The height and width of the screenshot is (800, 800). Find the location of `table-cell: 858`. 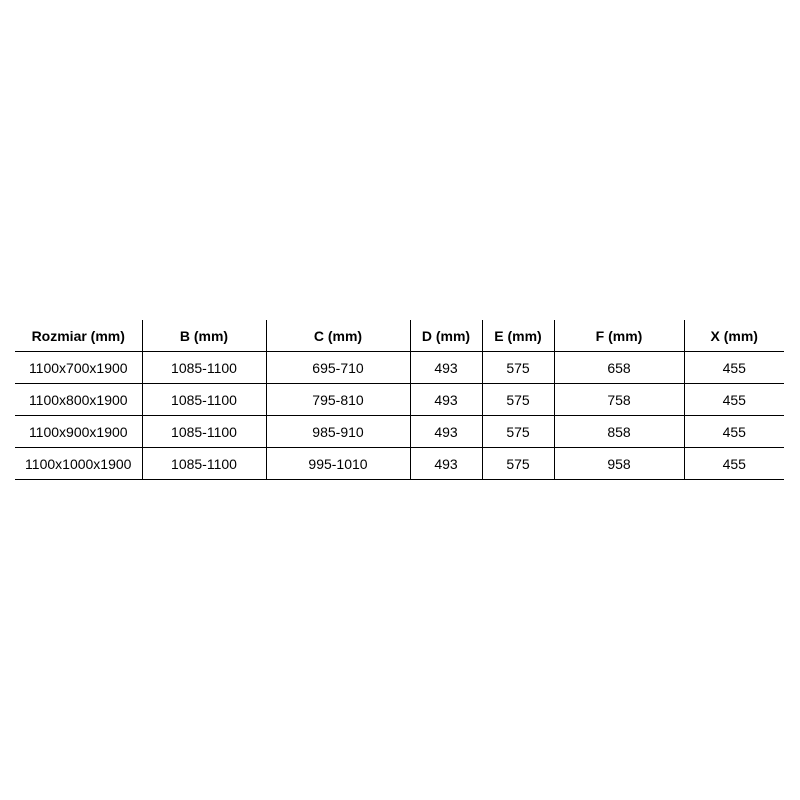

table-cell: 858 is located at coordinates (618, 431).